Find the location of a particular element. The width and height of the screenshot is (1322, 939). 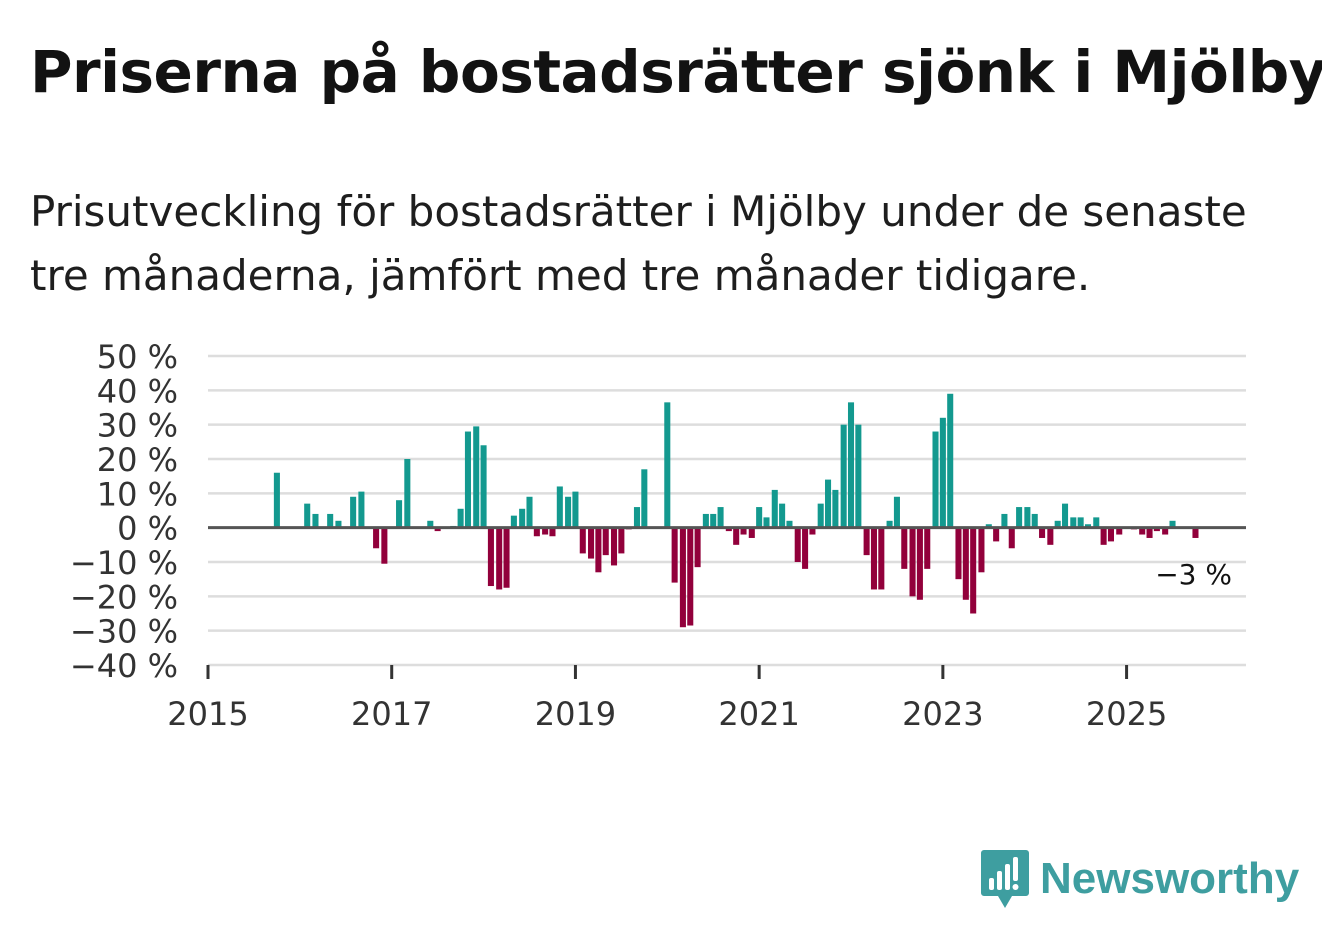

brand-name: Newsworthy is located at coordinates (1170, 878).